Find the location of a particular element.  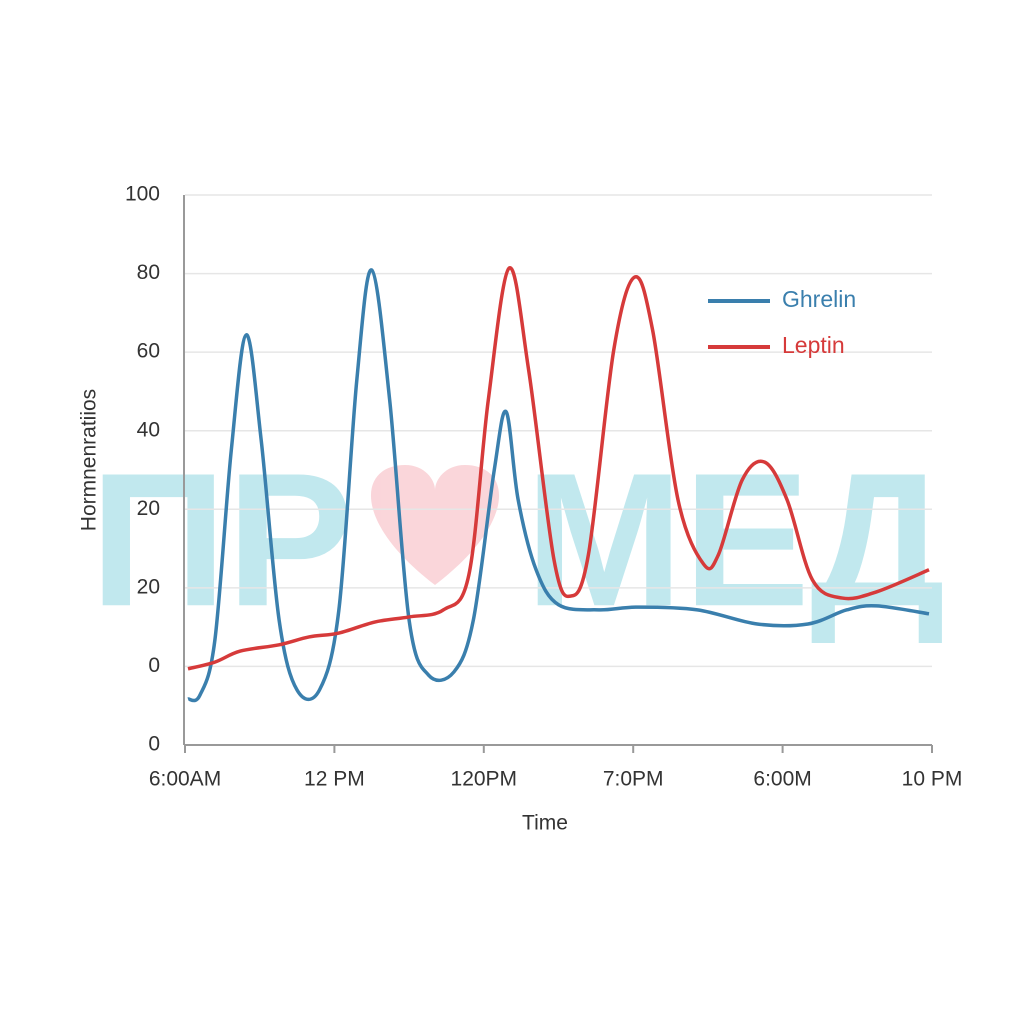

y-tick-label: 100 is located at coordinates (142, 194).